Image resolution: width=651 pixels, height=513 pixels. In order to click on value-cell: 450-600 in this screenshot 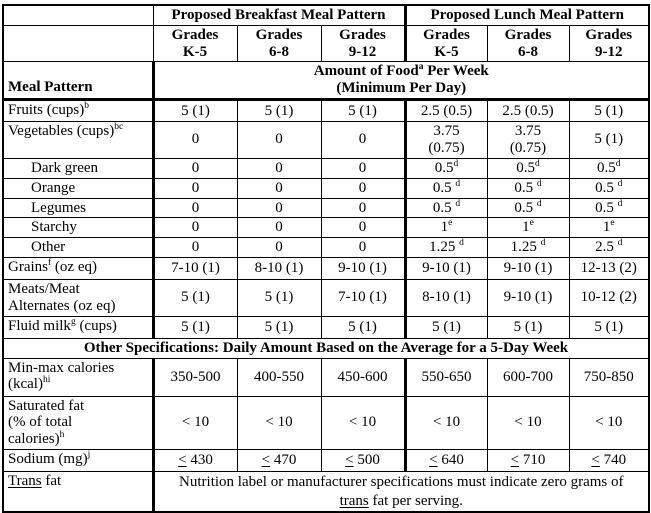, I will do `click(363, 377)`.